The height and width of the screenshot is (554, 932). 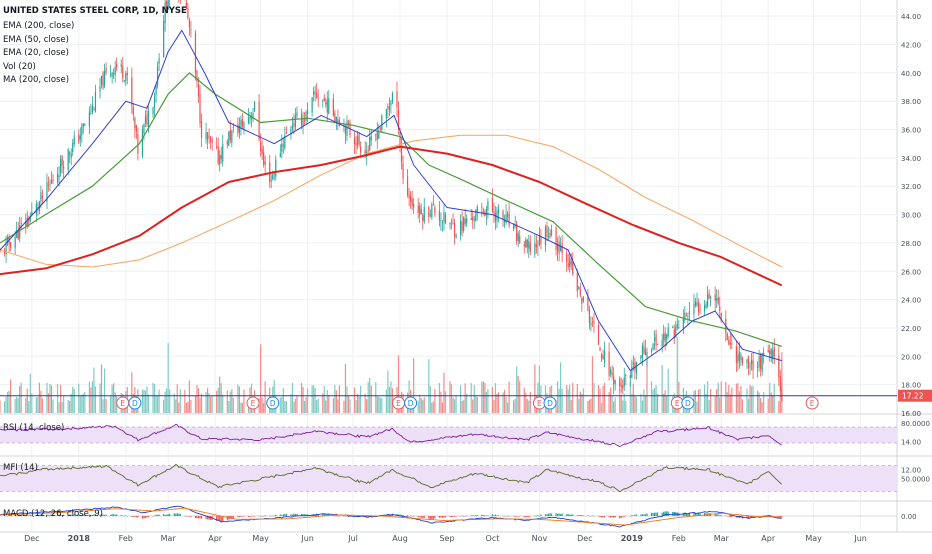 I want to click on earnings-badge-letter: E, so click(x=812, y=403).